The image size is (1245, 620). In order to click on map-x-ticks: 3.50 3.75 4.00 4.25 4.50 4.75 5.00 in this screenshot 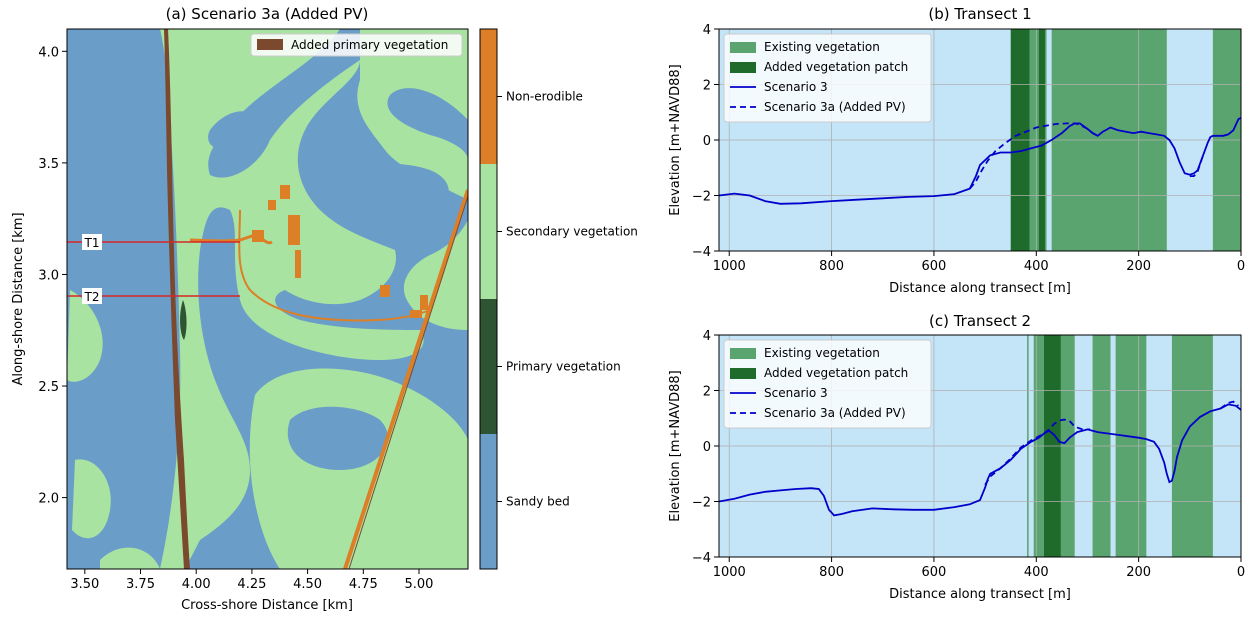, I will do `click(251, 580)`.